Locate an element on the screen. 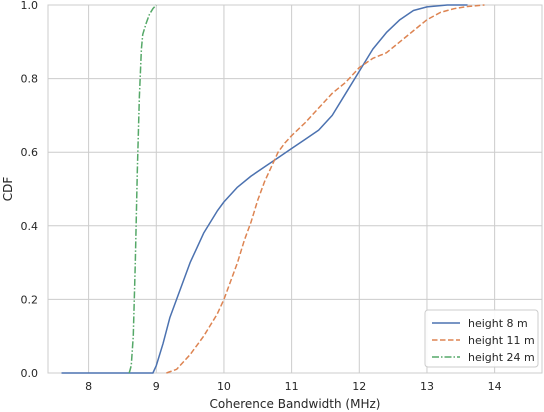  x-tick-label: 8 is located at coordinates (88, 386).